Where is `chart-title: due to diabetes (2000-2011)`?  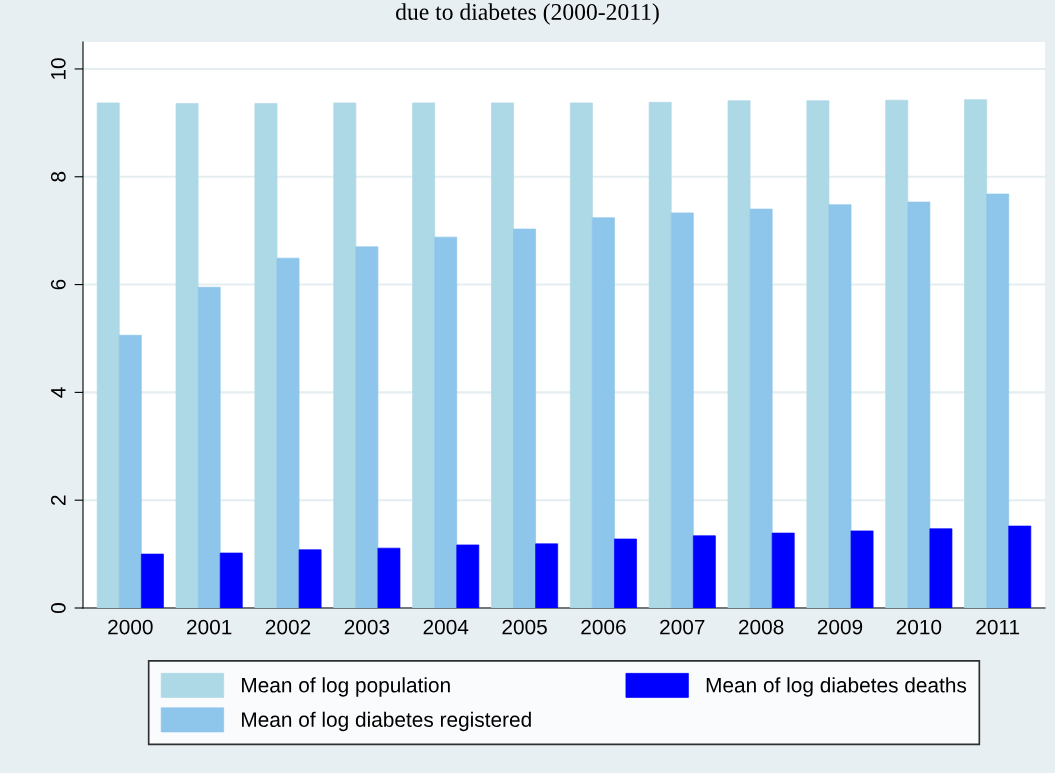
chart-title: due to diabetes (2000-2011) is located at coordinates (527, 14).